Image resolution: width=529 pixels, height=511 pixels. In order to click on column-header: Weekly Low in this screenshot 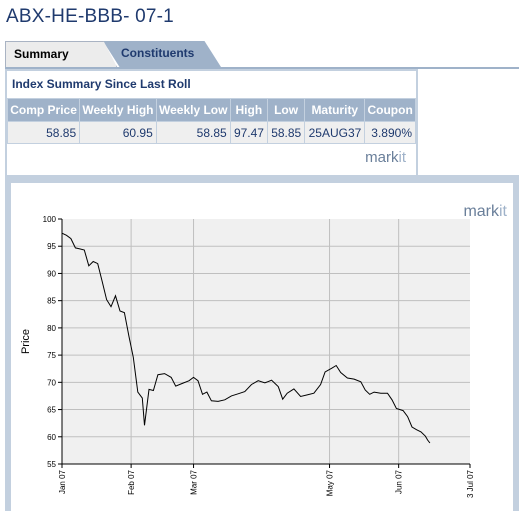, I will do `click(193, 110)`.